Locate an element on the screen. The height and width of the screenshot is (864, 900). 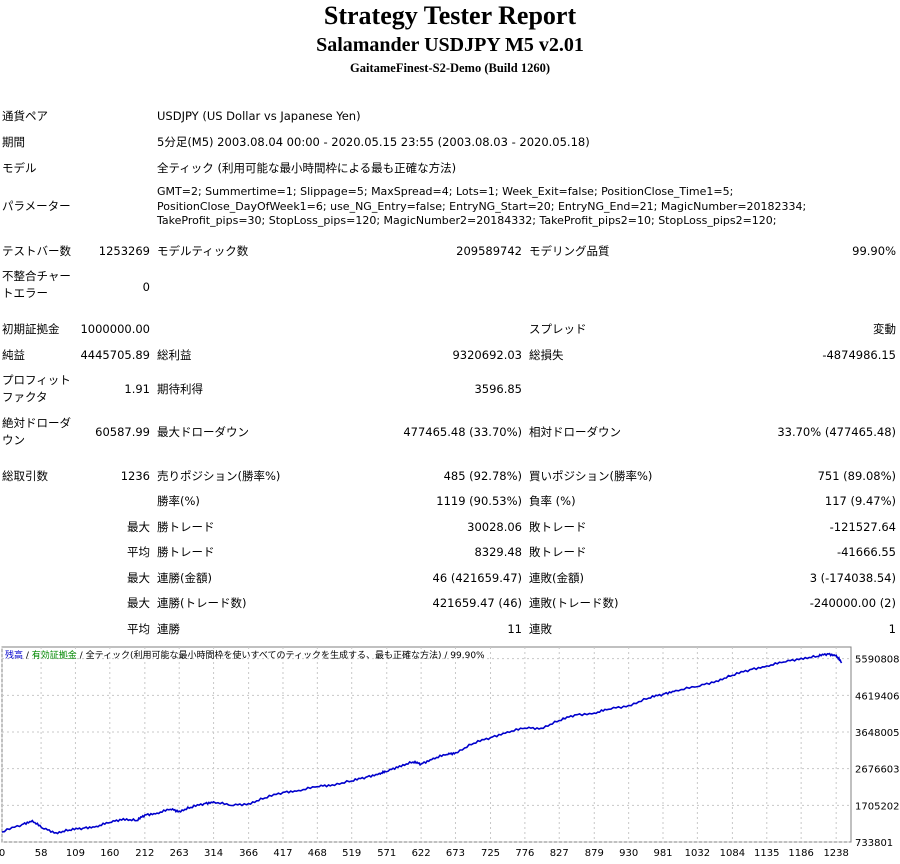
model-value: 全ティック (利用可能な最小時間枠による最も正確な方法) is located at coordinates (307, 168).